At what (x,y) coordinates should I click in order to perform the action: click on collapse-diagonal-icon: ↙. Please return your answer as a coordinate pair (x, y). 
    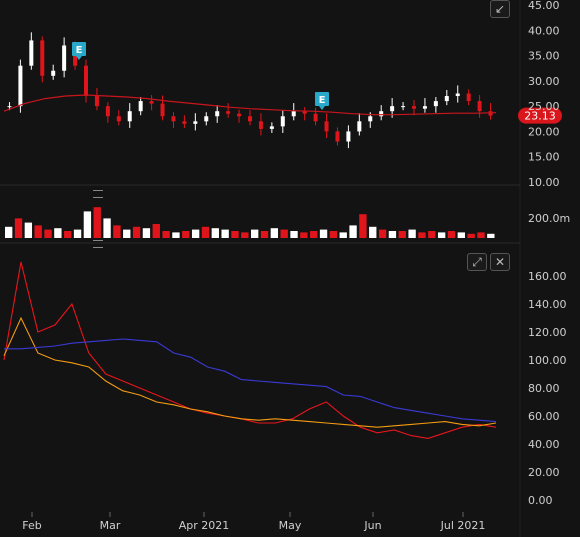
    Looking at the image, I should click on (500, 9).